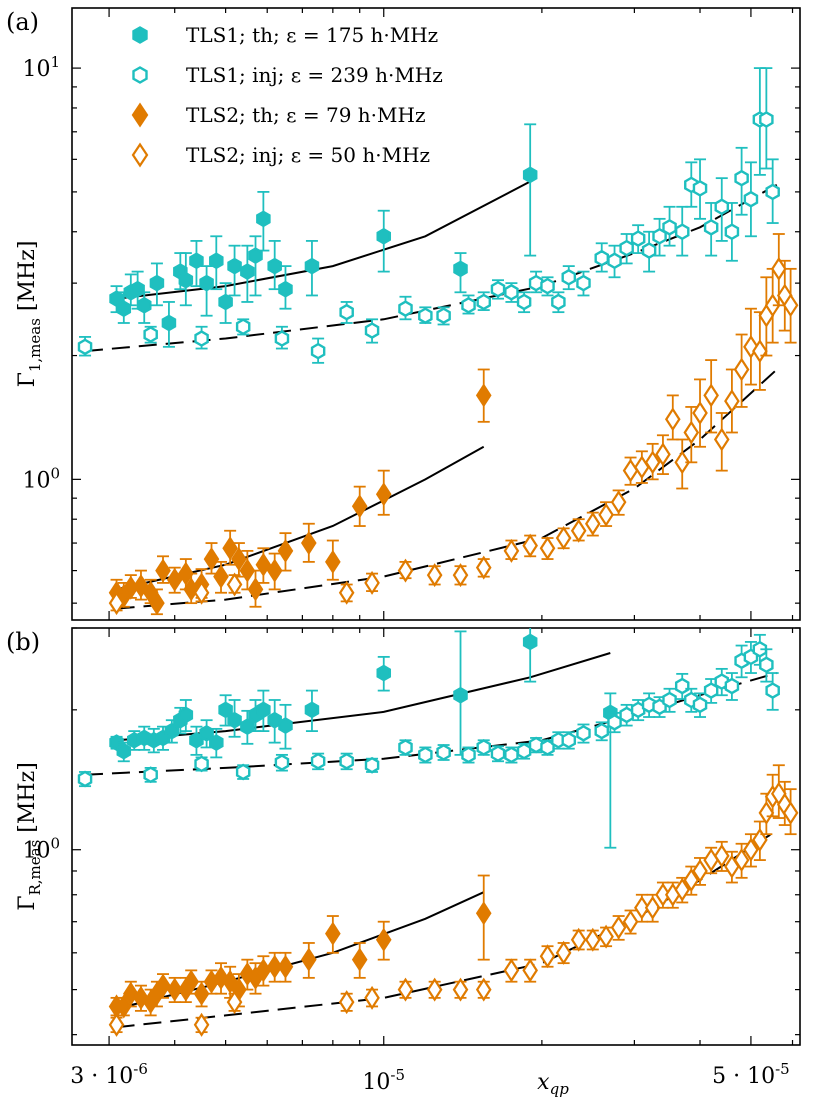  What do you see at coordinates (41, 67) in the screenshot?
I see `y-tick-label: 10¹` at bounding box center [41, 67].